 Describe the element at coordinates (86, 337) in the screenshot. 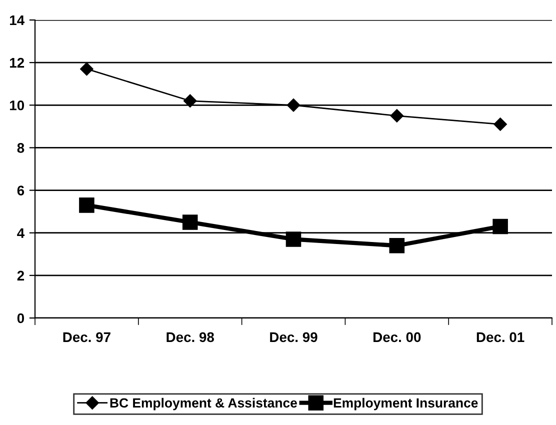

I see `x-tick-label: Dec. 97` at that location.